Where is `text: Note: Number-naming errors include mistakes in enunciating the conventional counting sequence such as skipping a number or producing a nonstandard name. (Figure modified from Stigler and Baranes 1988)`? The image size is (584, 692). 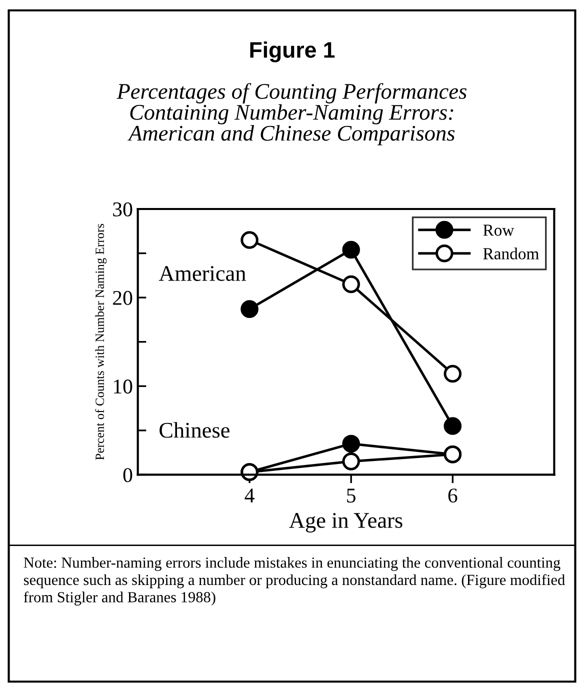
text: Note: Number-naming errors include mistakes in enunciating the conventional counting sequence such as skipping a number or producing a nonstandard name. (Figure modified from Stigler and Baranes 1988) is located at coordinates (294, 581).